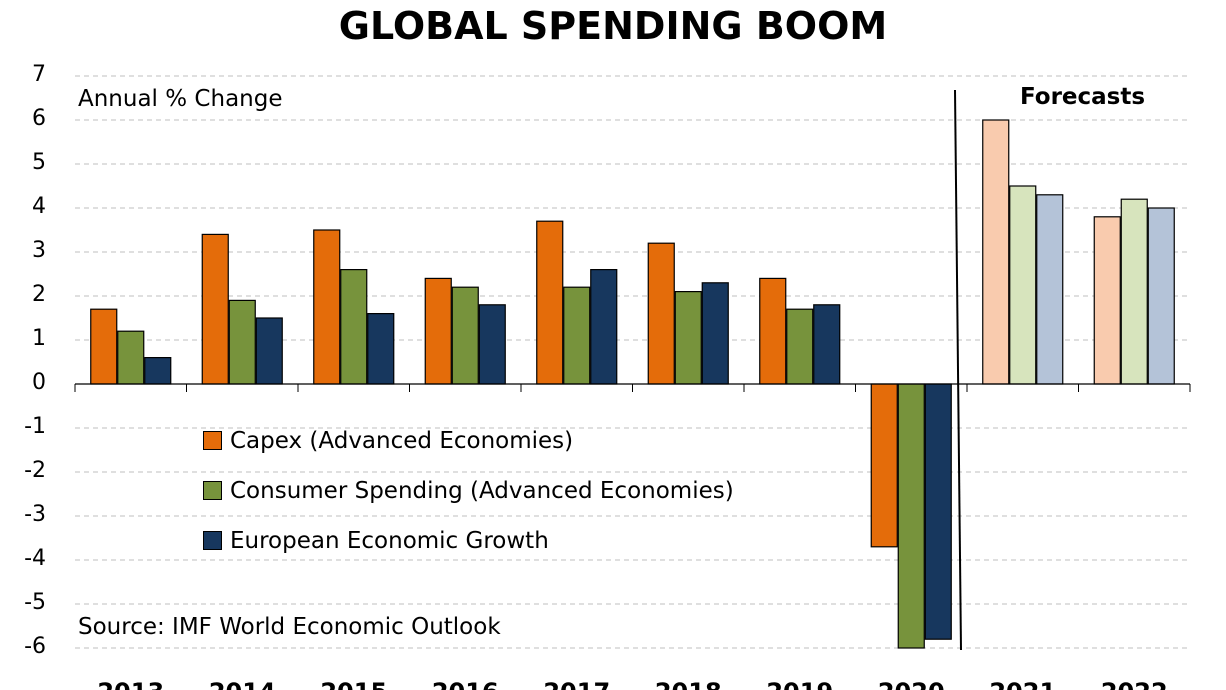 Image resolution: width=1226 pixels, height=690 pixels. What do you see at coordinates (35, 646) in the screenshot?
I see `y-tick-label: -6` at bounding box center [35, 646].